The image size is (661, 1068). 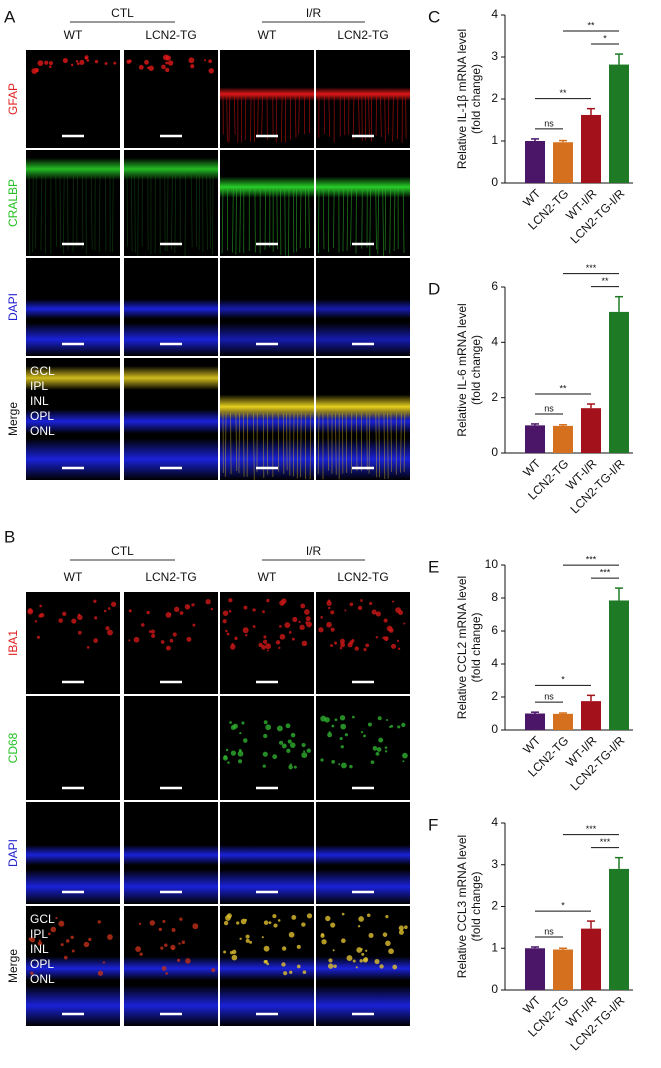 What do you see at coordinates (563, 93) in the screenshot?
I see `significance-label: **` at bounding box center [563, 93].